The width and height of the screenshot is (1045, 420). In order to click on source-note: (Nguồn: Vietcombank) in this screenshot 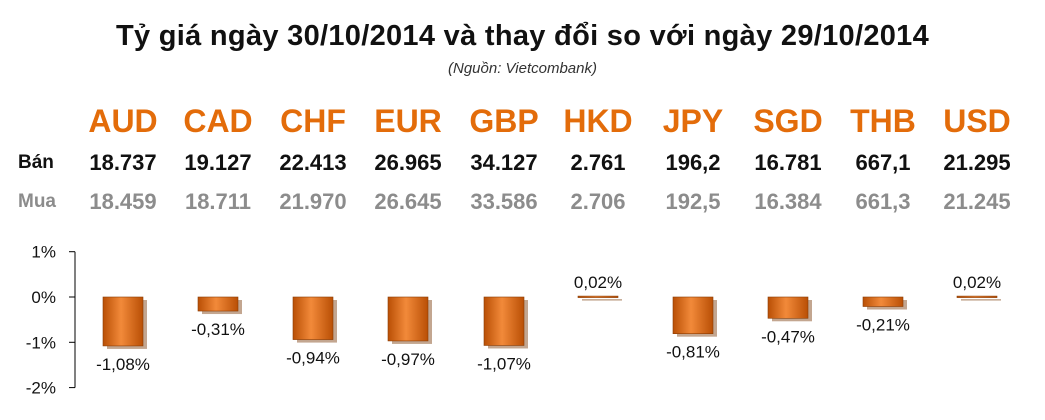, I will do `click(522, 68)`.